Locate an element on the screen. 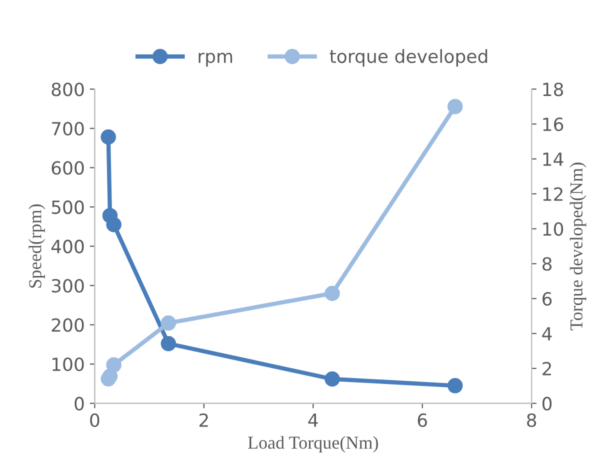  y2-tick-label: 2 is located at coordinates (546, 369).